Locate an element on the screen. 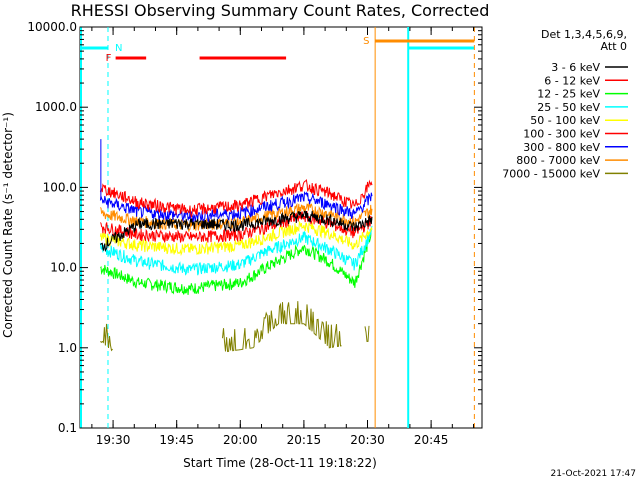  x-tick-label: 20:00 is located at coordinates (240, 440).